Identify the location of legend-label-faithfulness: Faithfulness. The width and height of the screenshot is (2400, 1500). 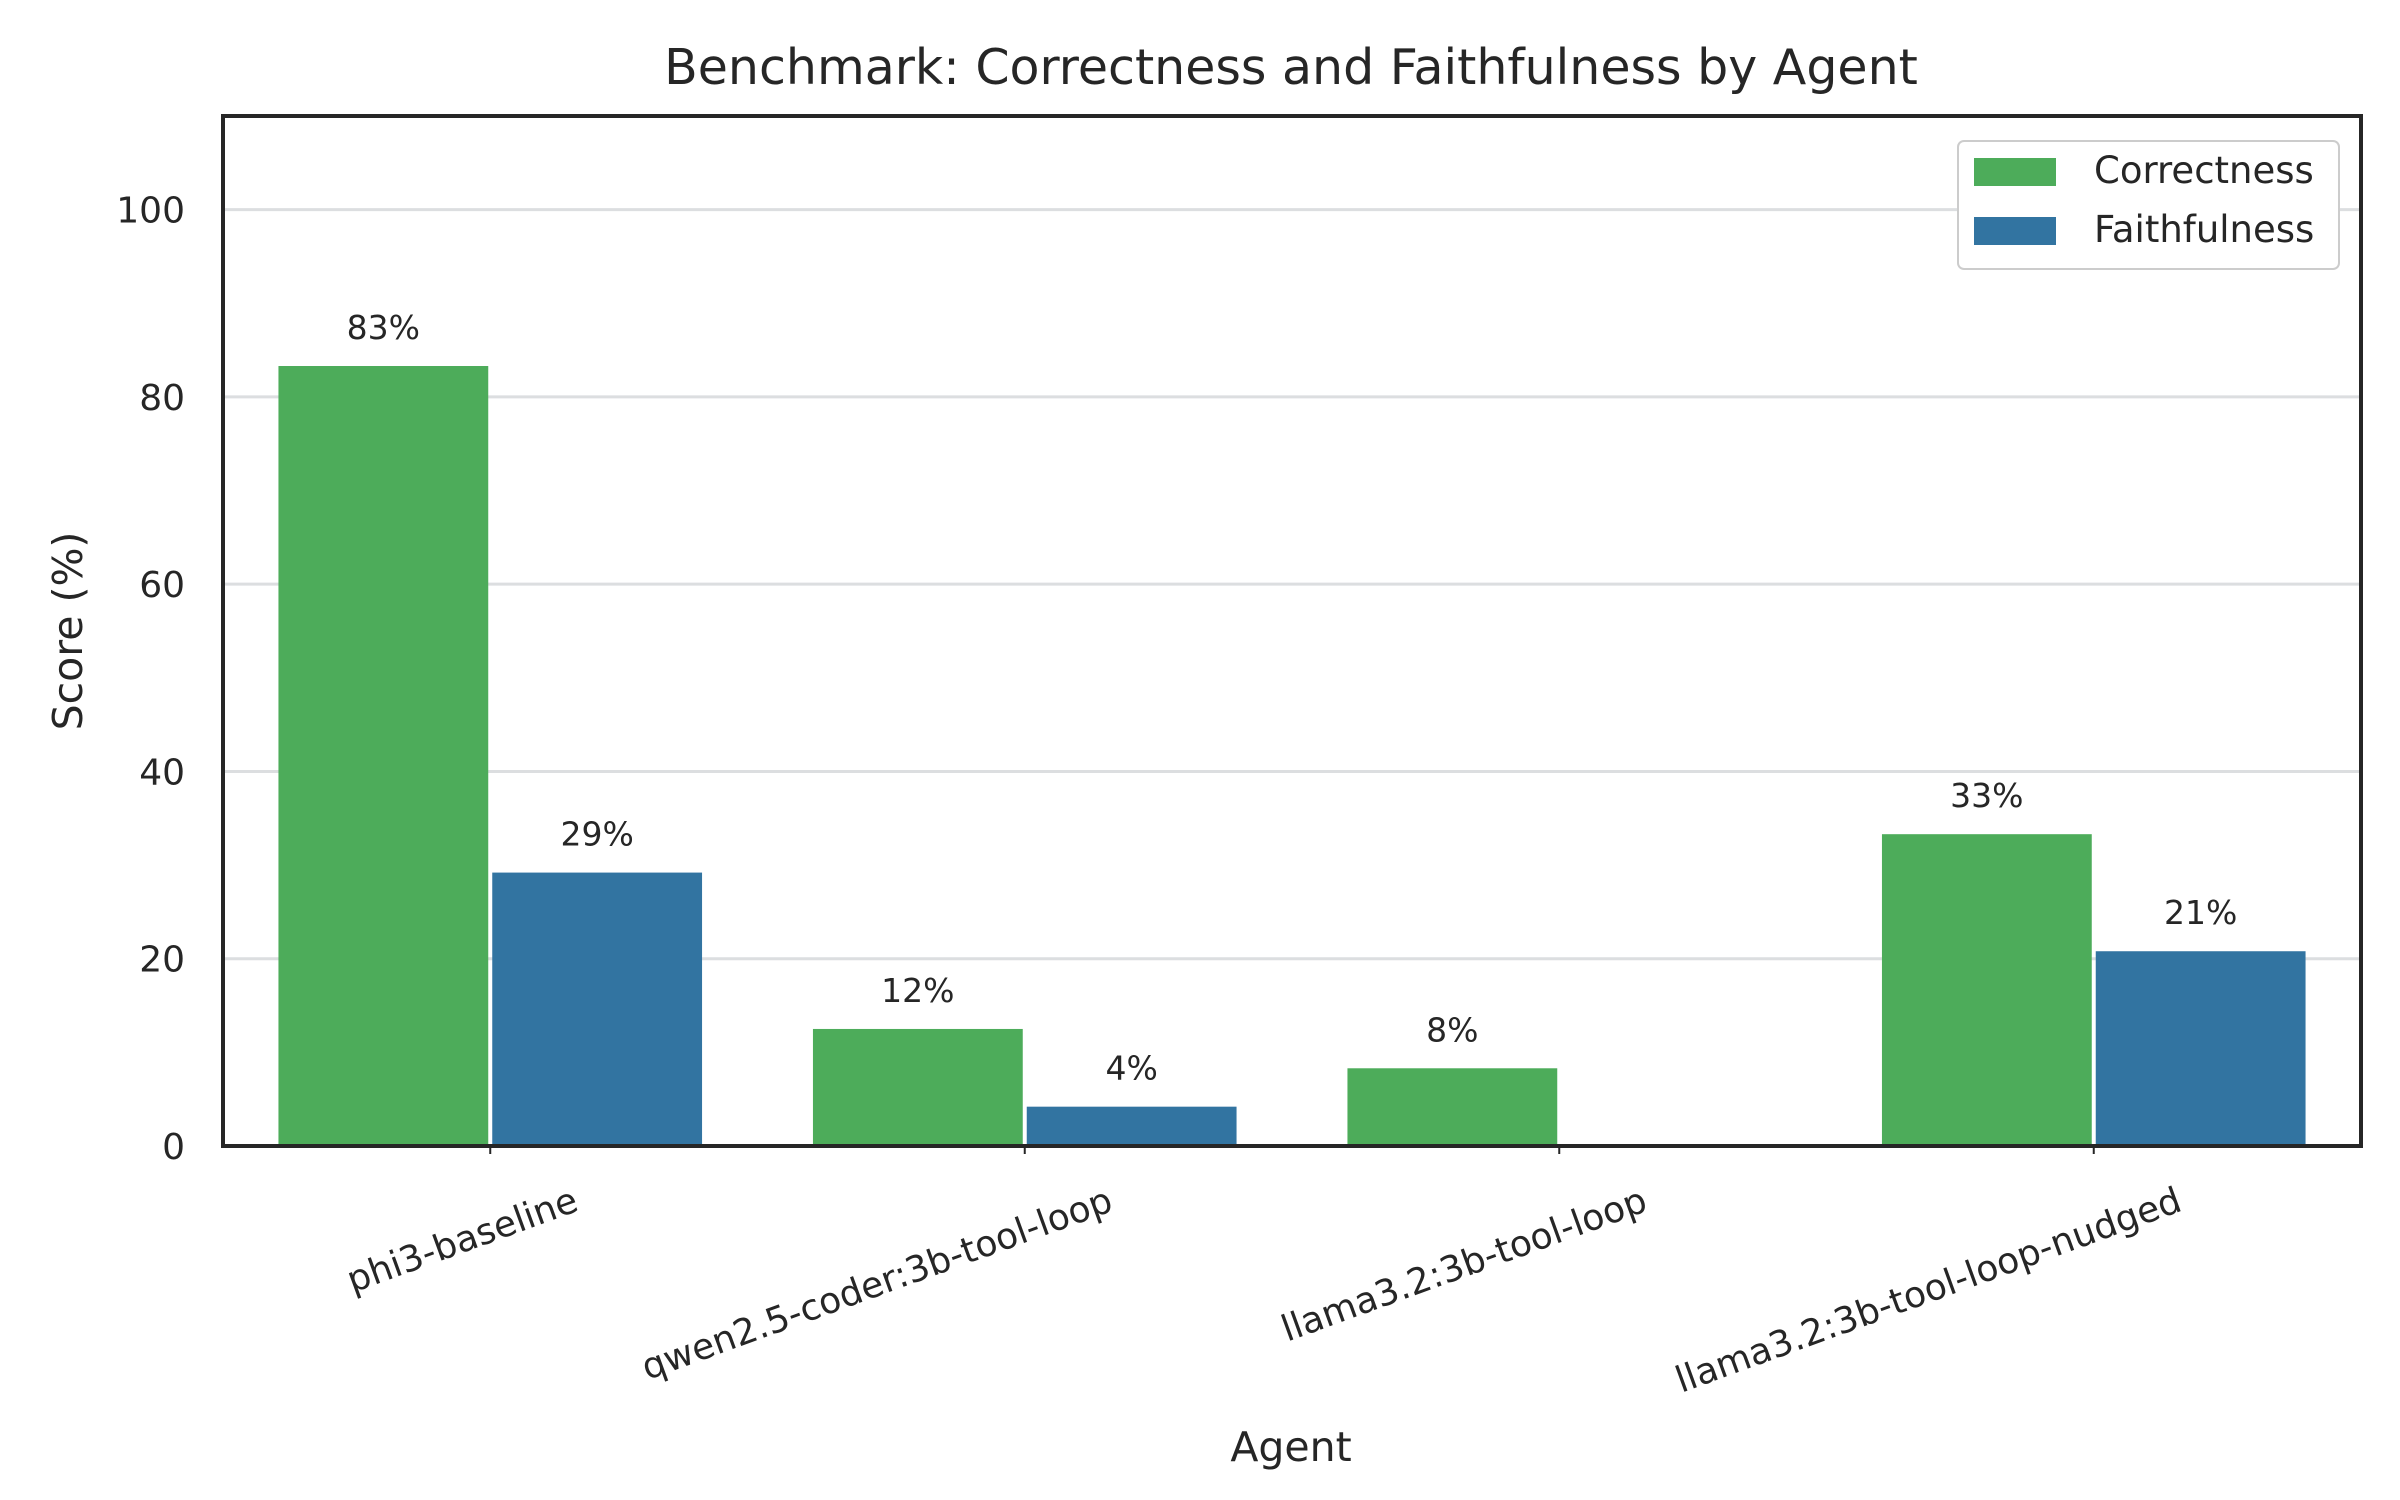
(2204, 229).